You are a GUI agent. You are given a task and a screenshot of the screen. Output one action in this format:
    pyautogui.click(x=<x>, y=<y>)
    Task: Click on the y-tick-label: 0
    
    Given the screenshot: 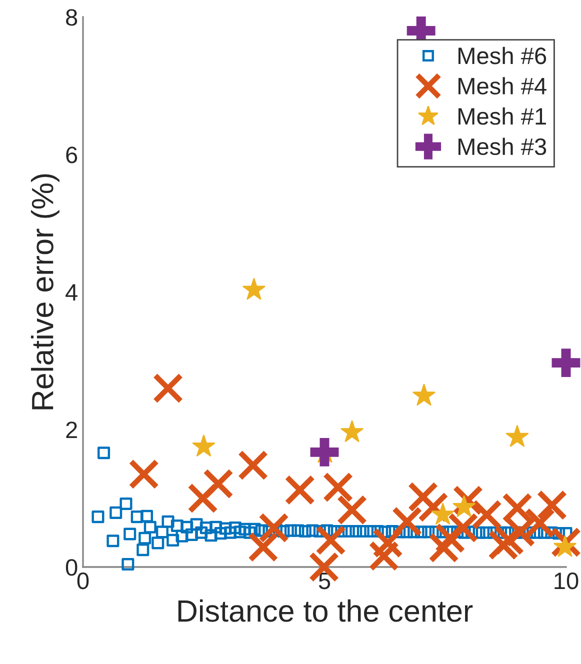 What is the action you would take?
    pyautogui.click(x=72, y=567)
    